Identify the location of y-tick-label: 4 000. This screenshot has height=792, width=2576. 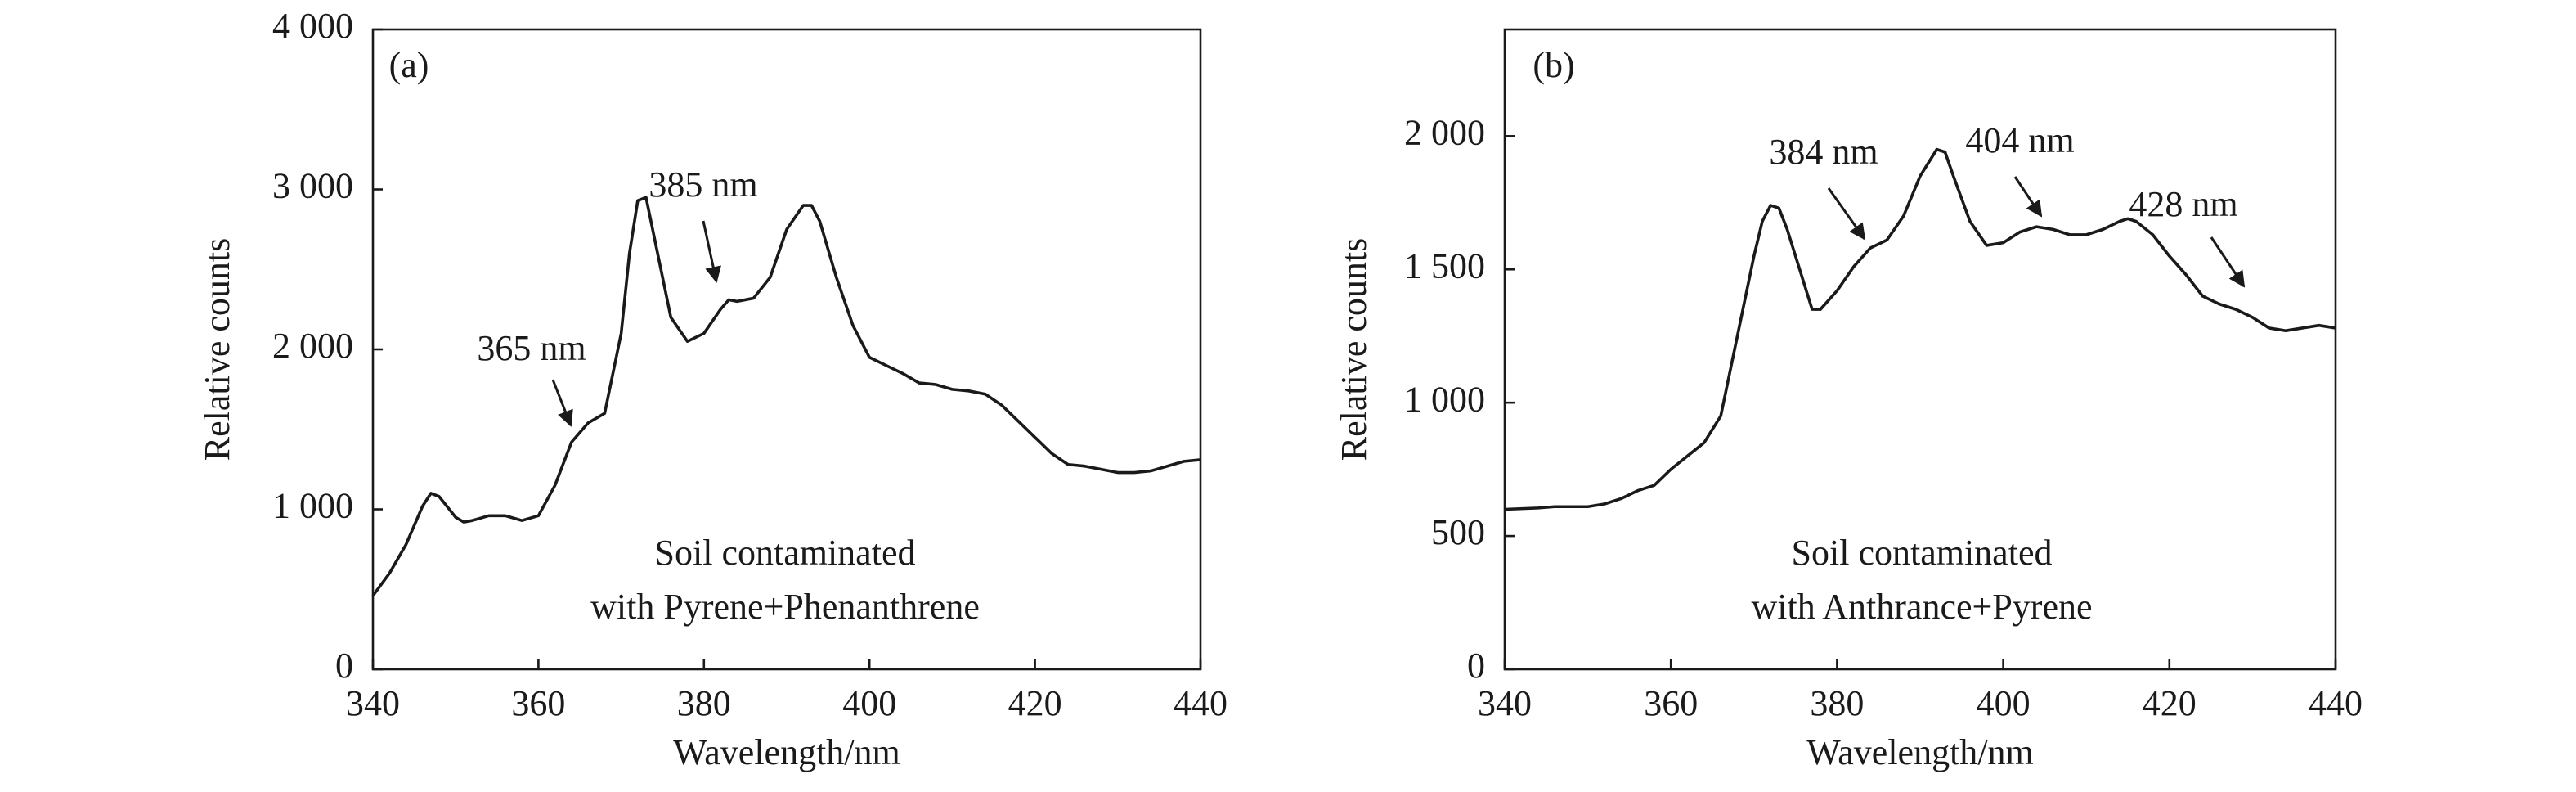
(313, 26).